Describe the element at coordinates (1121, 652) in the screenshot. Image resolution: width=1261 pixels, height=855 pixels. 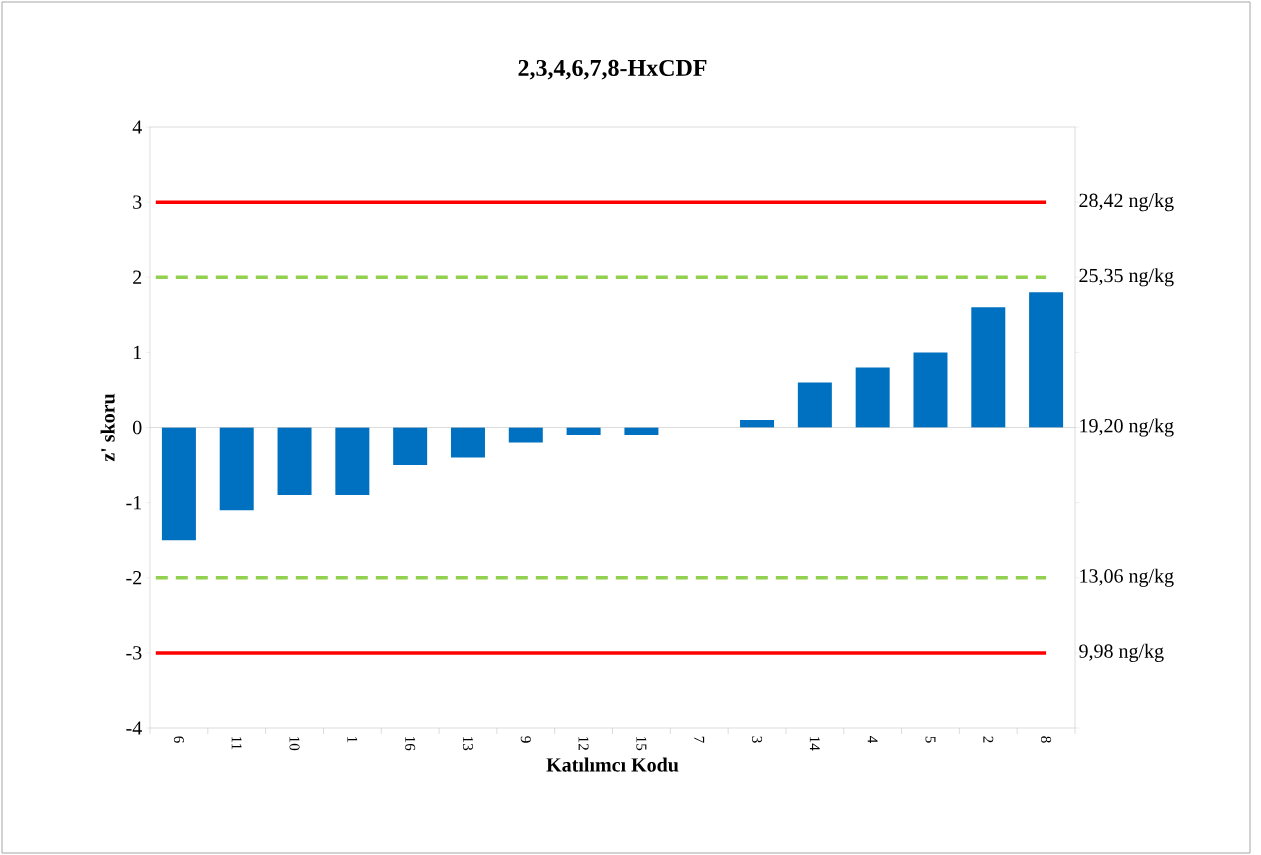
I see `ref-line-label: 9,98 ng/kg` at that location.